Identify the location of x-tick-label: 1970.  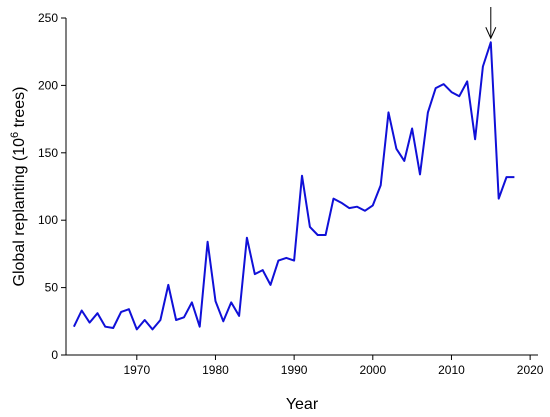
(136, 370).